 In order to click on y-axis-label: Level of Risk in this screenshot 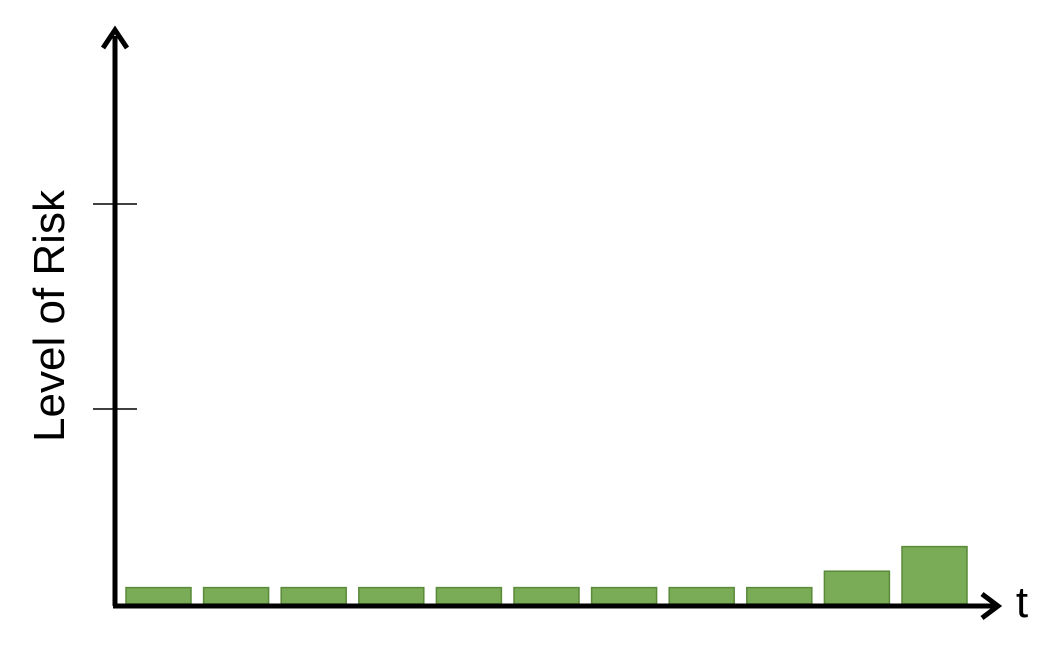, I will do `click(49, 315)`.